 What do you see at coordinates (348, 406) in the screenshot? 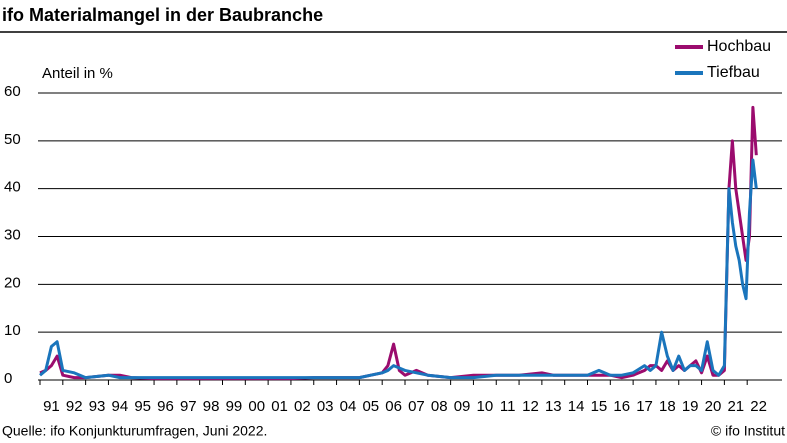
I see `x-tick-label: 04` at bounding box center [348, 406].